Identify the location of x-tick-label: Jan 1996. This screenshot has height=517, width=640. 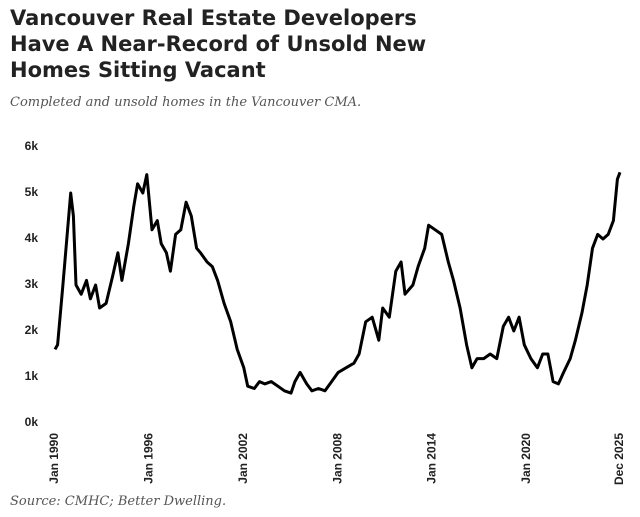
(149, 458).